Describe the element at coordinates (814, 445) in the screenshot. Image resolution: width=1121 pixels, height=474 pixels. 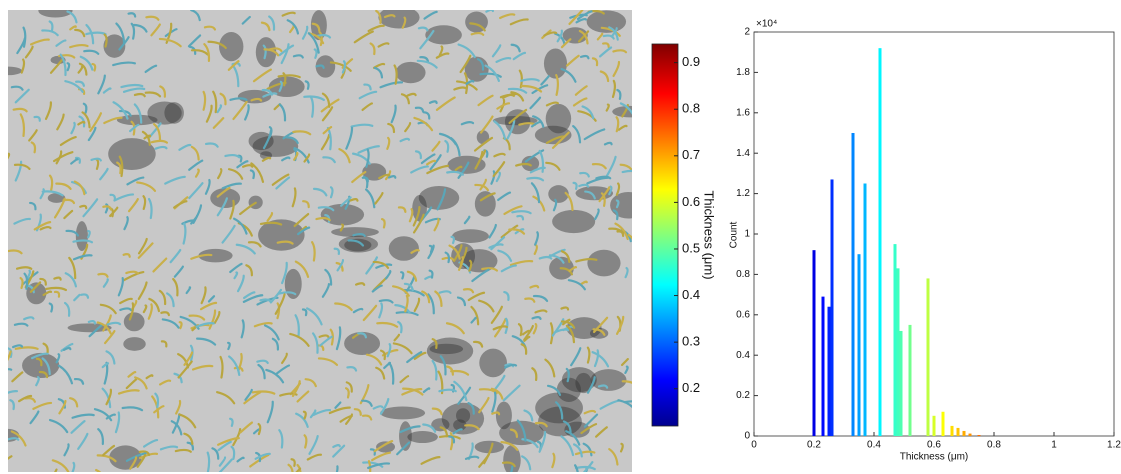
I see `x-tick-label: 0.2` at that location.